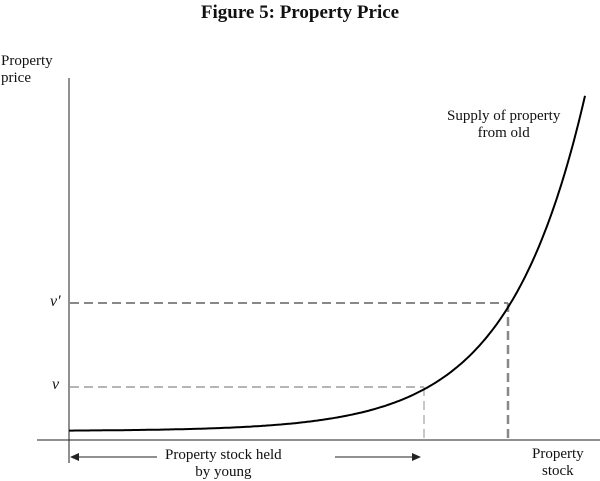 This screenshot has width=600, height=481. What do you see at coordinates (558, 471) in the screenshot?
I see `x-axis-label-line2: stock` at bounding box center [558, 471].